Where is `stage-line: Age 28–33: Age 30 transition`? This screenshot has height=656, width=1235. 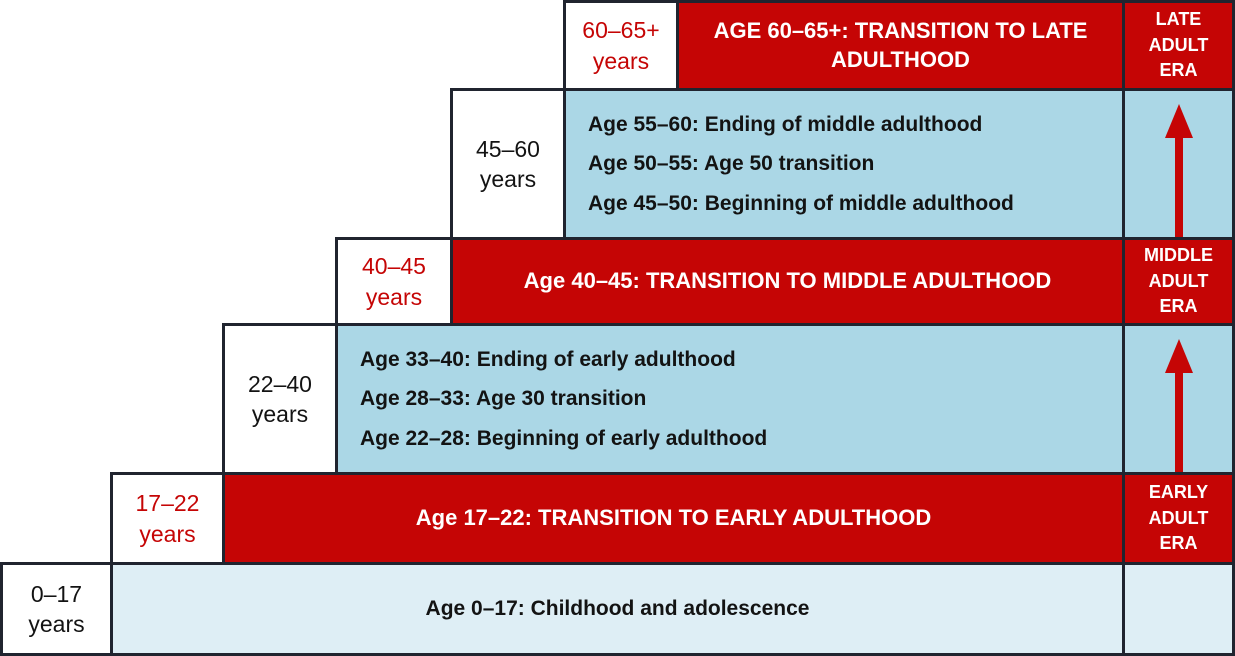
stage-line: Age 28–33: Age 30 transition is located at coordinates (503, 398).